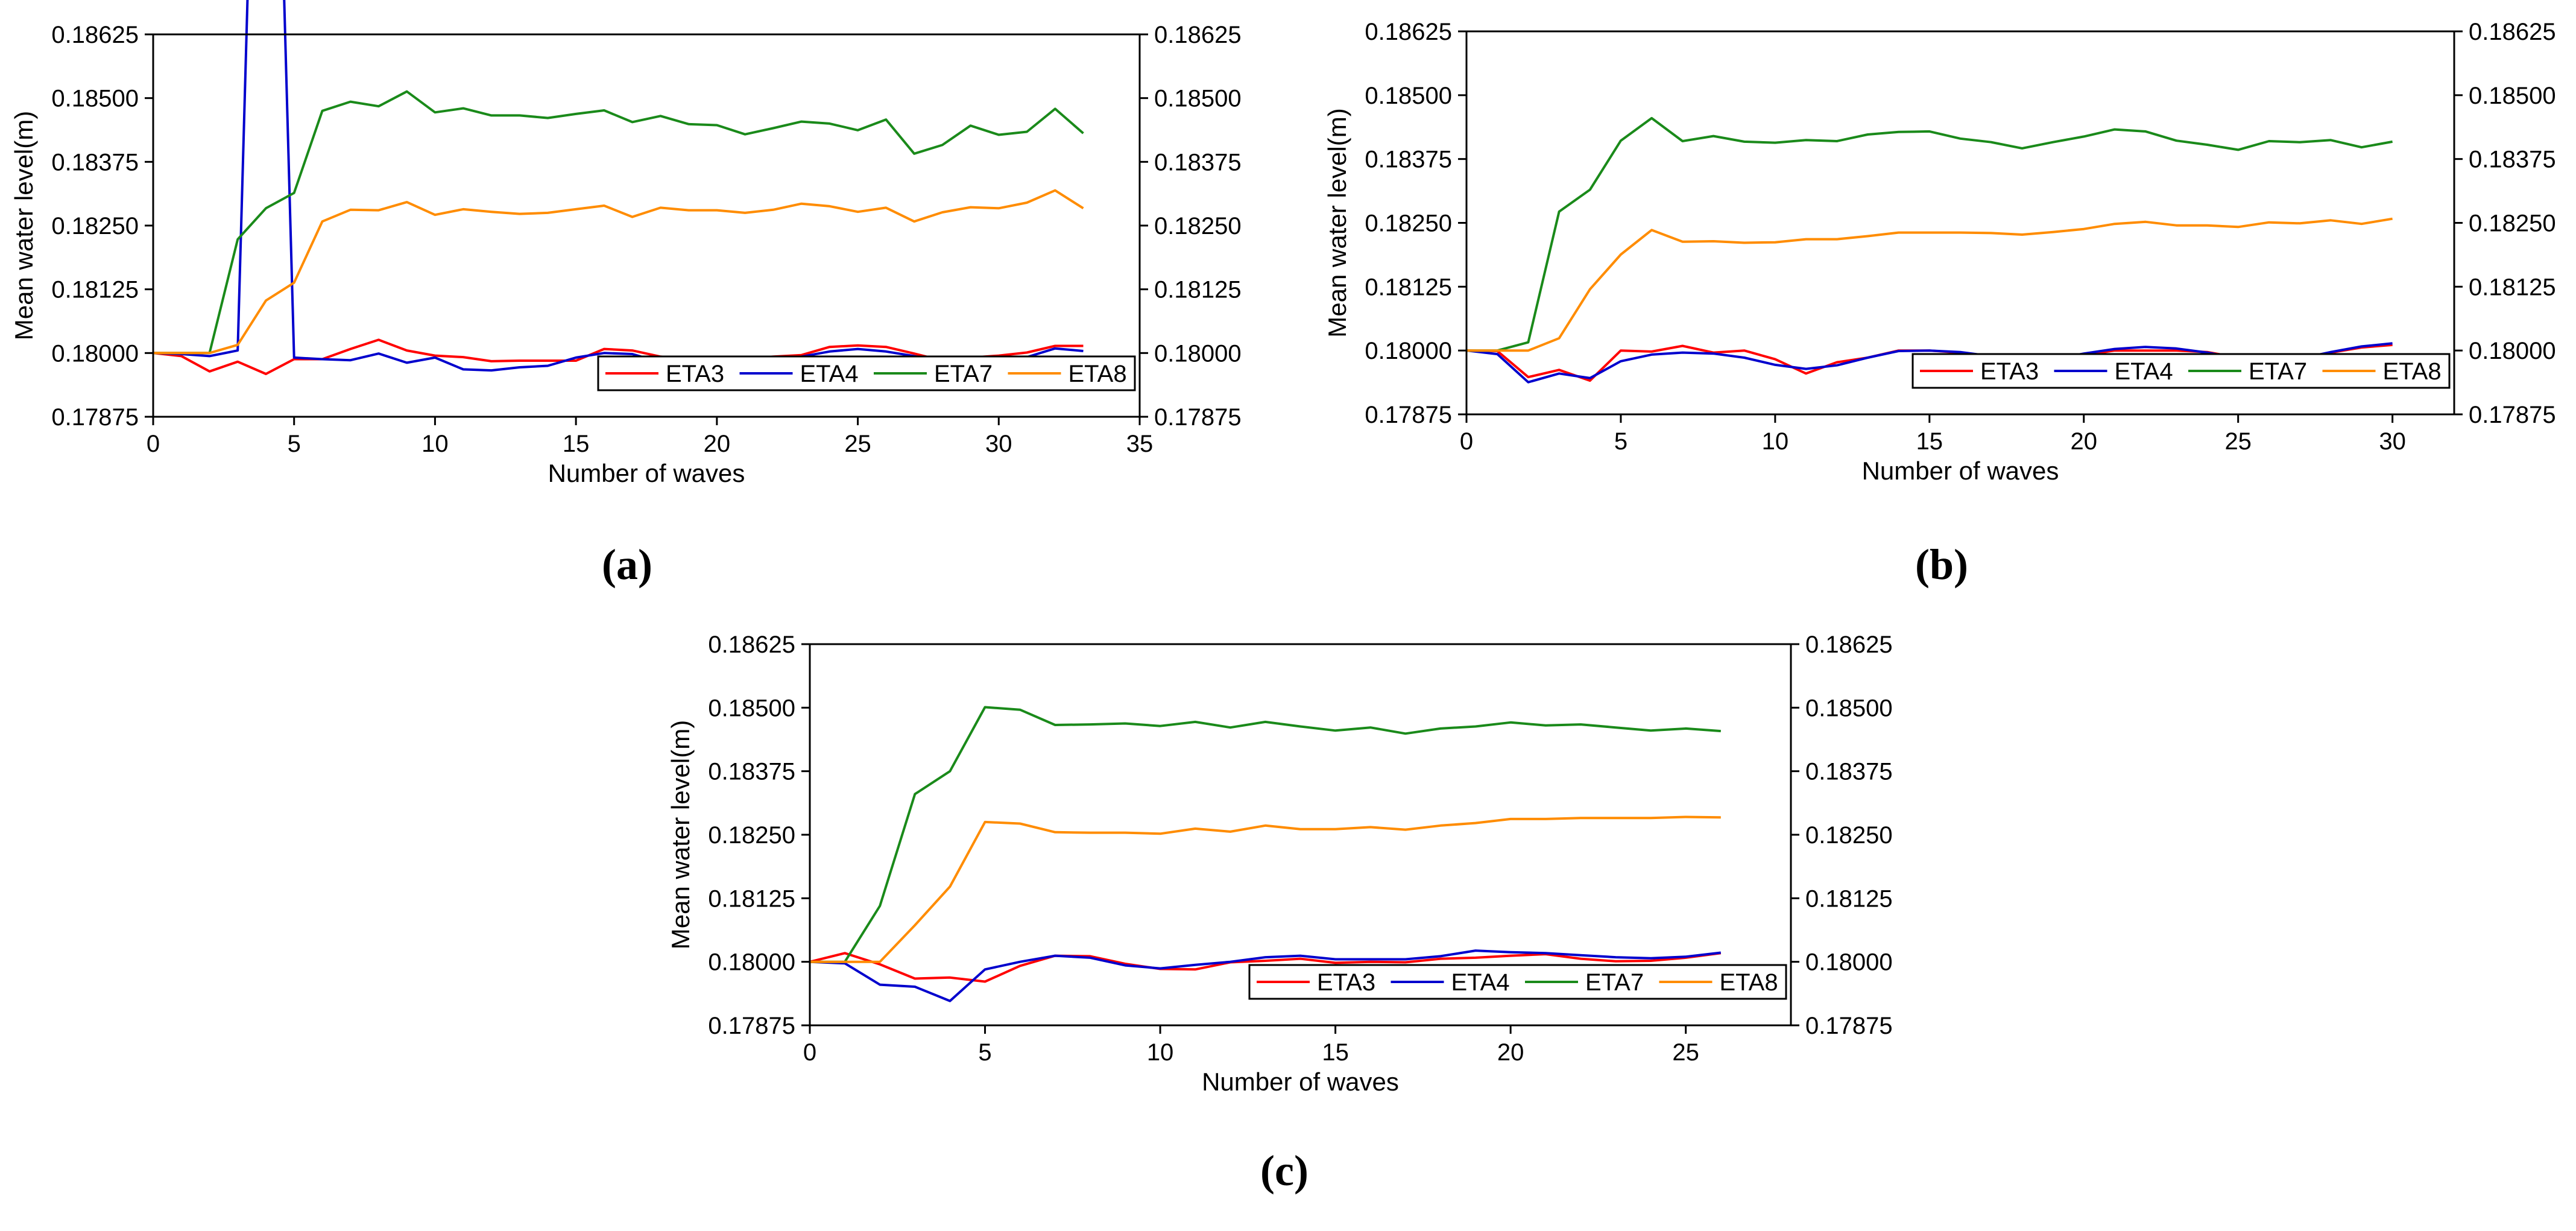 The width and height of the screenshot is (2576, 1231). Describe the element at coordinates (1284, 1171) in the screenshot. I see `panel-caption: (c)` at that location.